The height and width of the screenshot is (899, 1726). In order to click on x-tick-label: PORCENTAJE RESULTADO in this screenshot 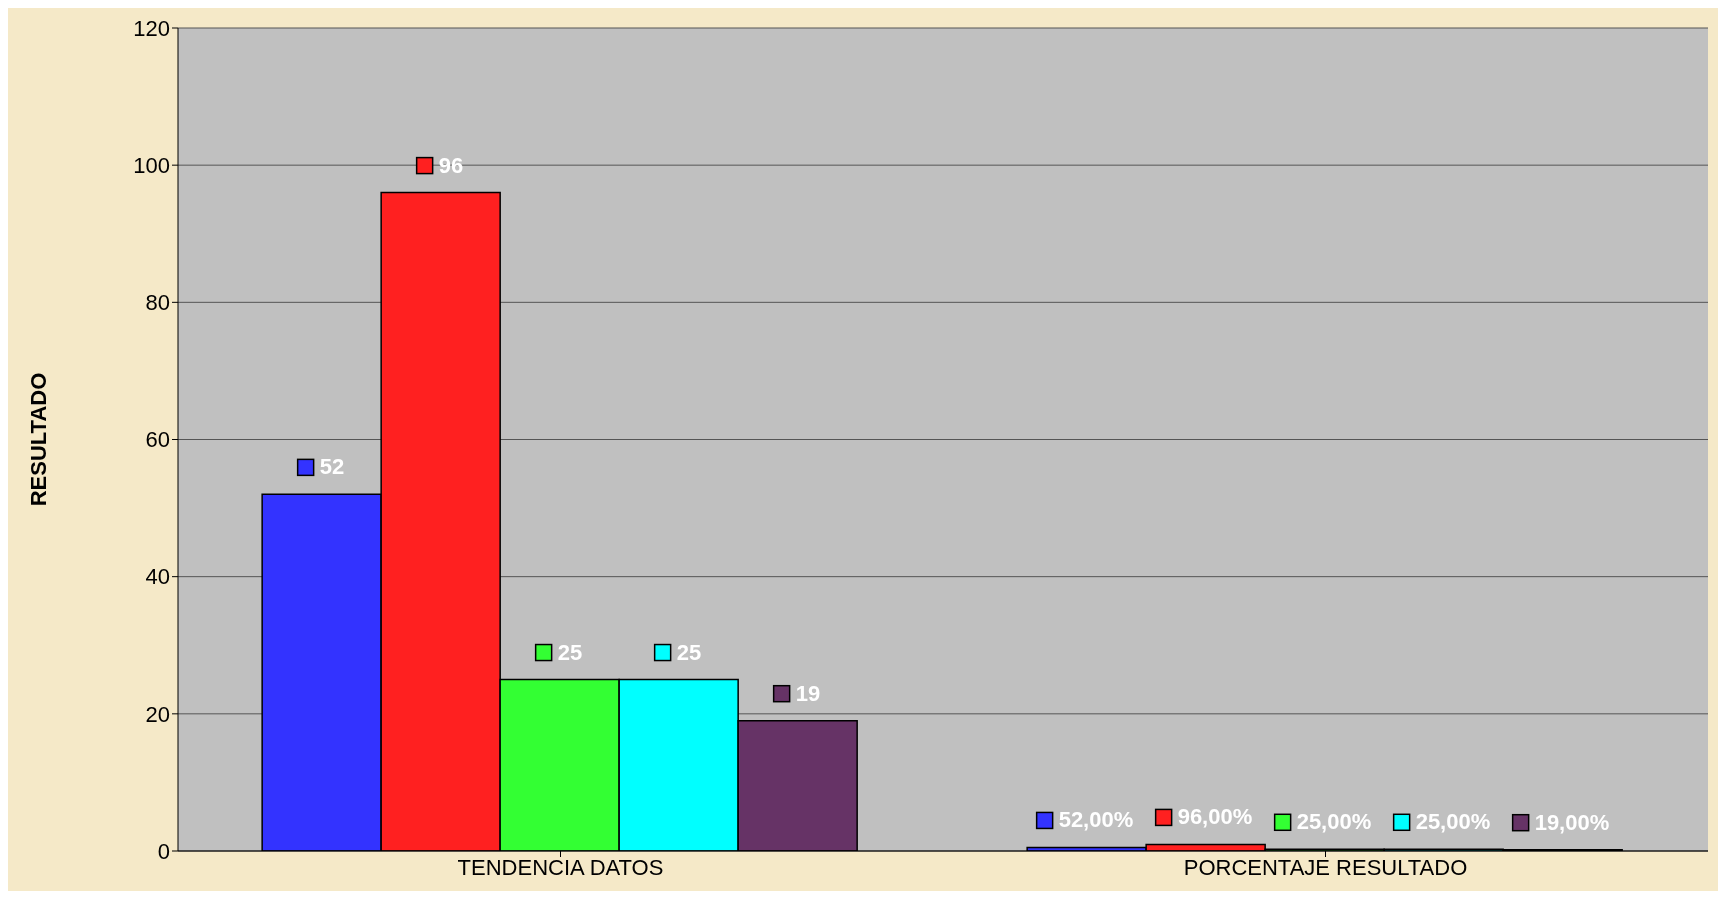, I will do `click(1325, 867)`.